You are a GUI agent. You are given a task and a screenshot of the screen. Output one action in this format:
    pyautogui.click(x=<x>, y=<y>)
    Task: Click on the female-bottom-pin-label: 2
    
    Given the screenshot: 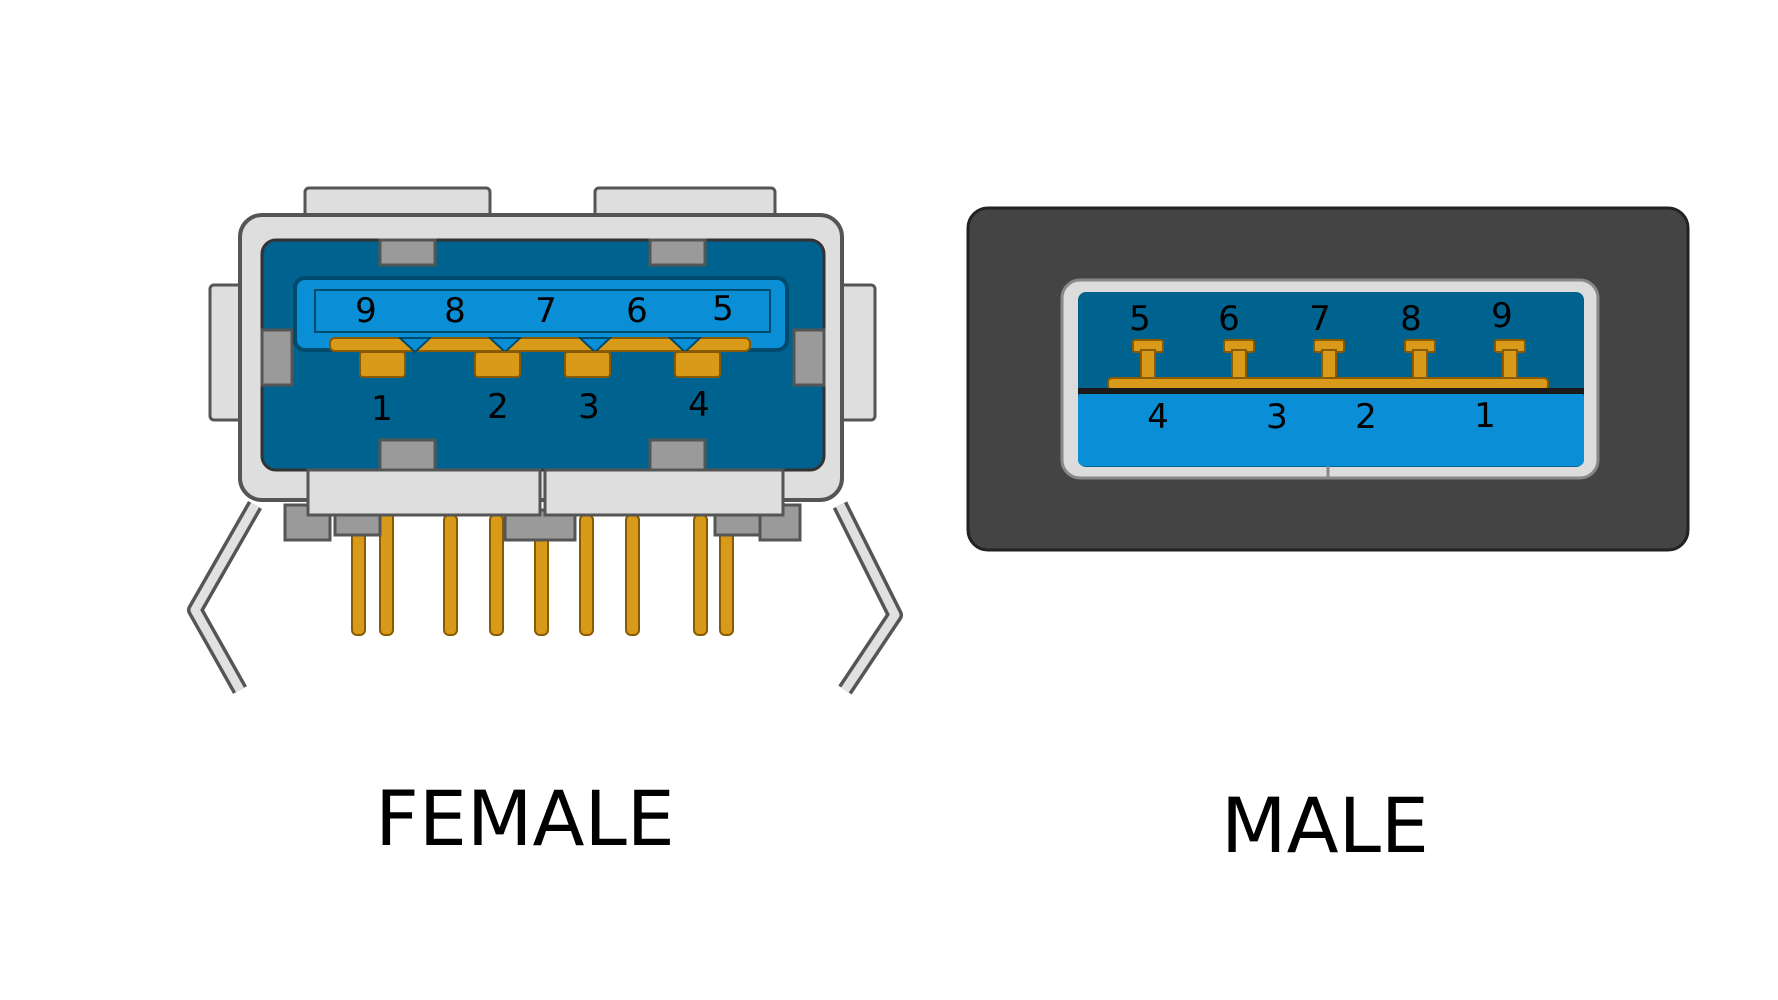 What is the action you would take?
    pyautogui.click(x=498, y=407)
    